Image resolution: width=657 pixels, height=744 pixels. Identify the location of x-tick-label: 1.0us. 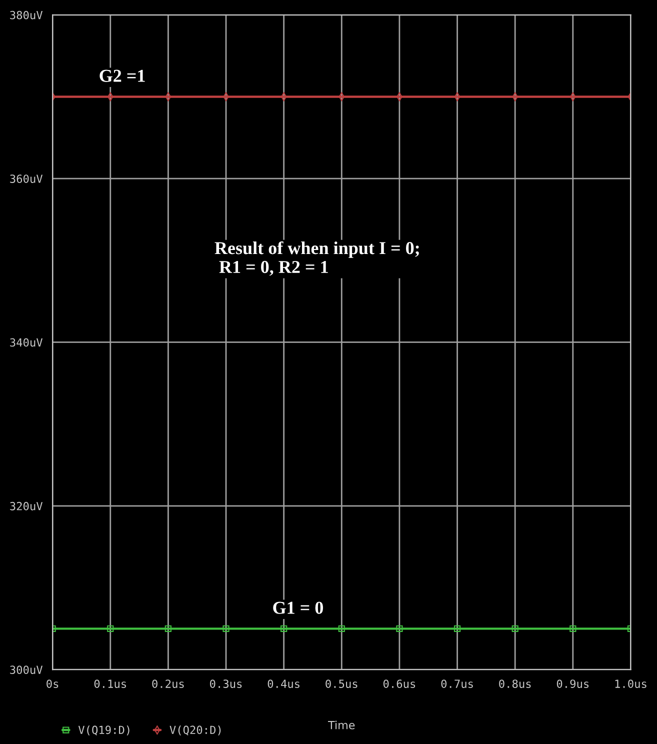
(630, 684).